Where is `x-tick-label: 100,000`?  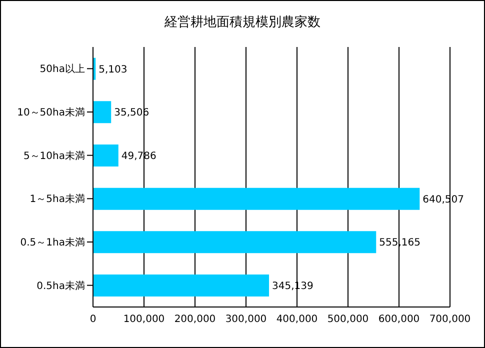 x-tick-label: 100,000 is located at coordinates (144, 320).